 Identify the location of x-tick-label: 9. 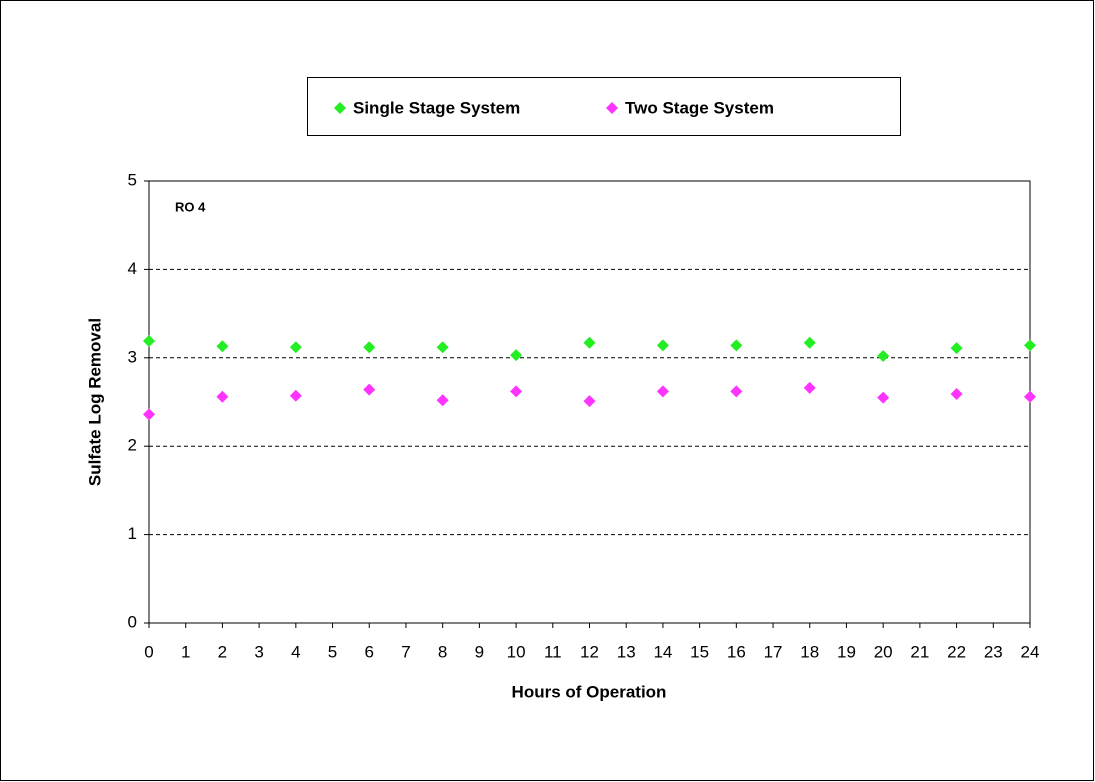
(479, 651).